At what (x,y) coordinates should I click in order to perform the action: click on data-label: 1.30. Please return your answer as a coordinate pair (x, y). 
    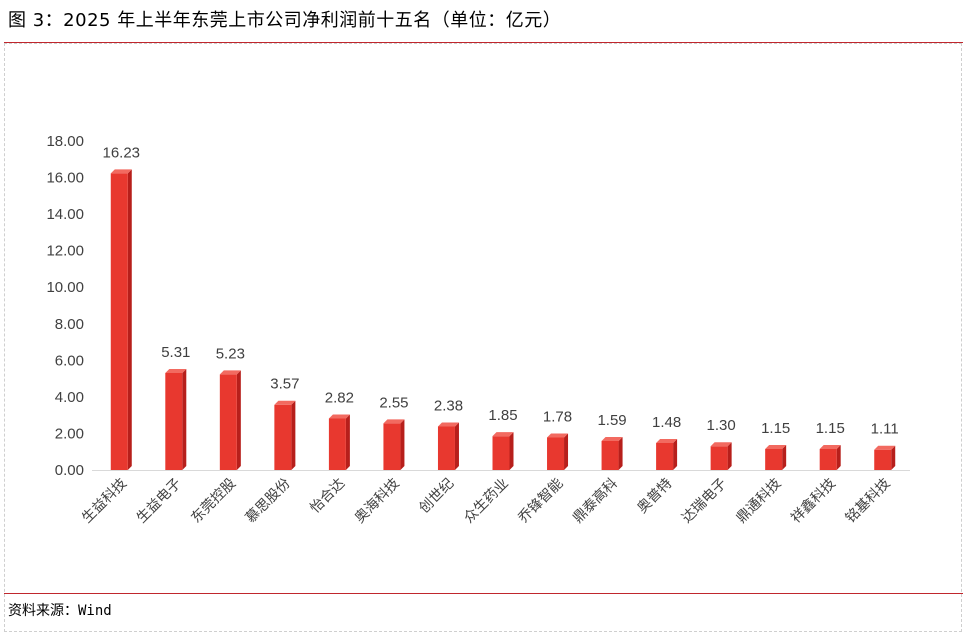
    Looking at the image, I should click on (721, 425).